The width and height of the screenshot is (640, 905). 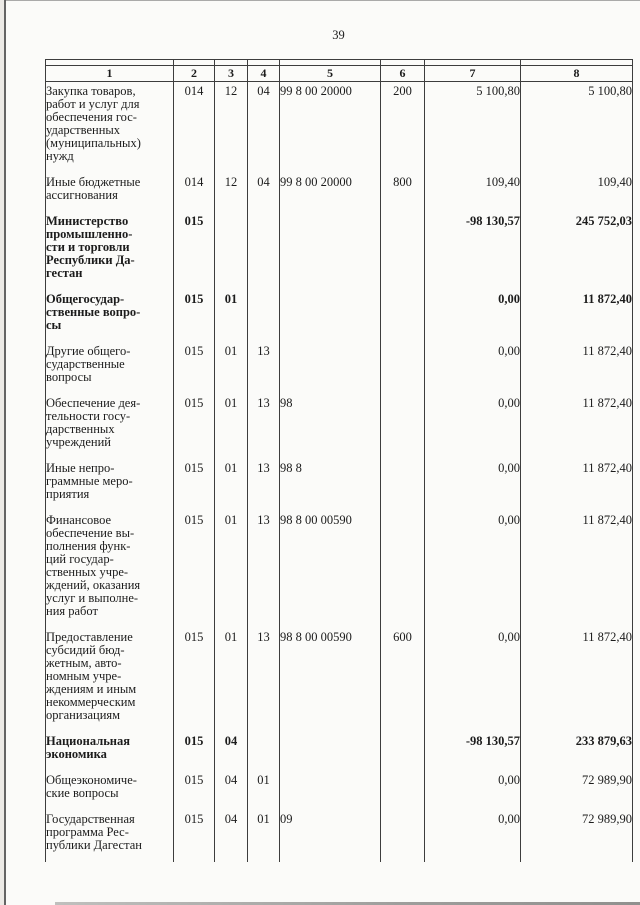 I want to click on cell-col8: 72 989,90, so click(x=576, y=790).